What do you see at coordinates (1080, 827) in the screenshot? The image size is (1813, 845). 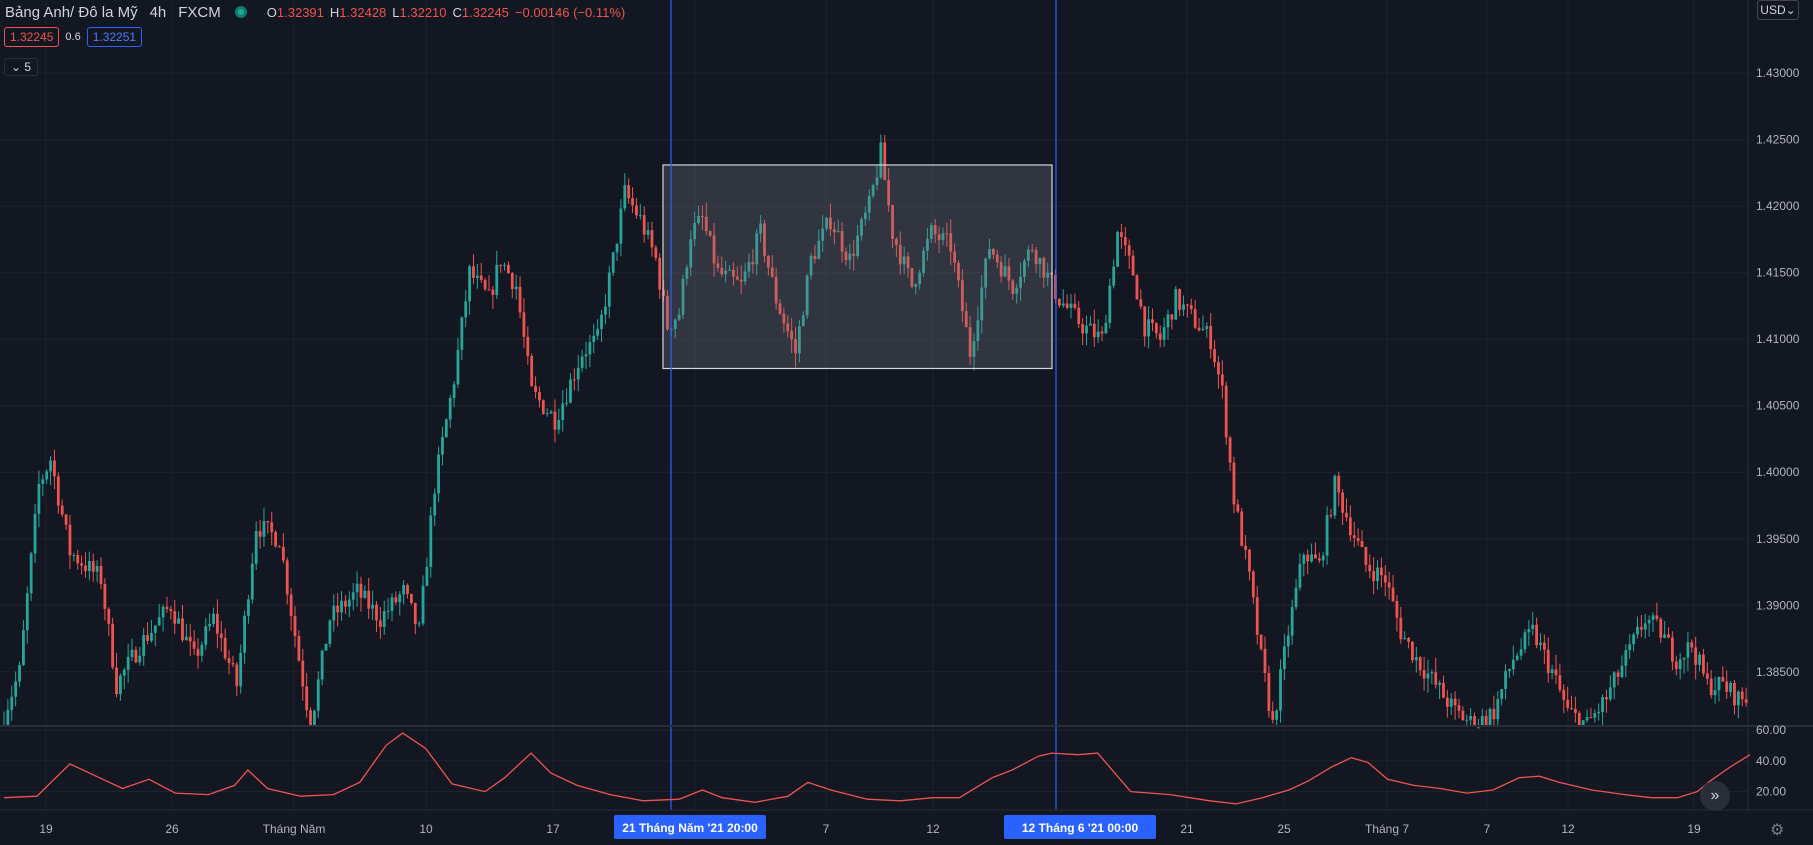 I see `marker-date-label-bg` at bounding box center [1080, 827].